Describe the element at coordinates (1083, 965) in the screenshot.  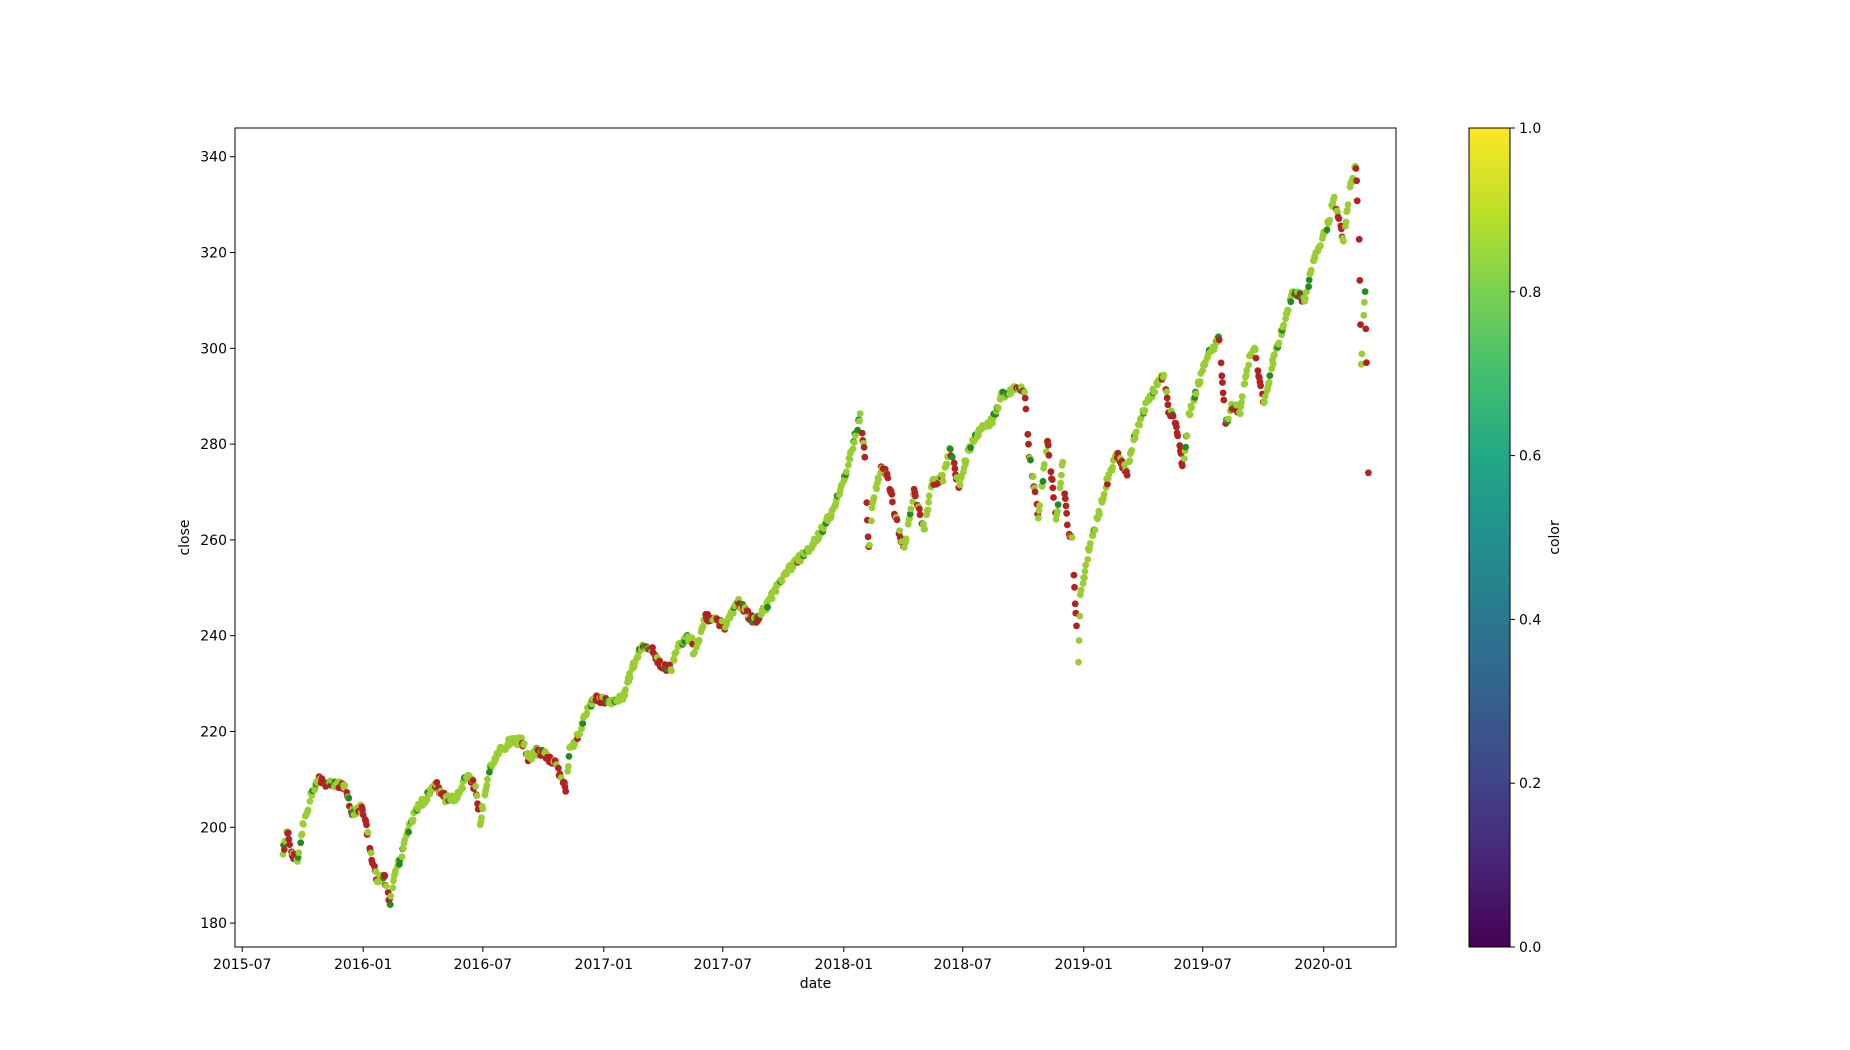
I see `x-tick-label: 2019-01` at that location.